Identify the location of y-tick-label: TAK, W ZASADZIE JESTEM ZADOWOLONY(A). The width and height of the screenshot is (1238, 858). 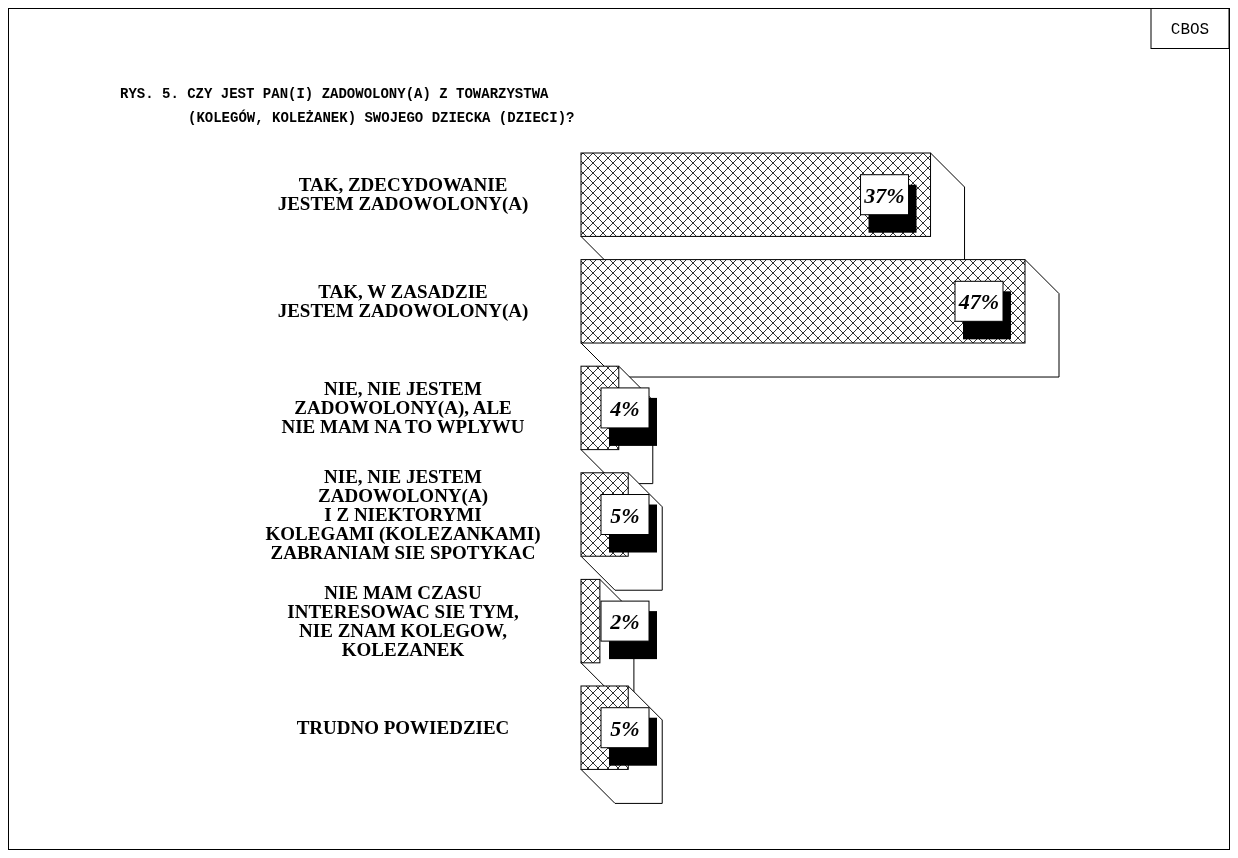
(403, 301).